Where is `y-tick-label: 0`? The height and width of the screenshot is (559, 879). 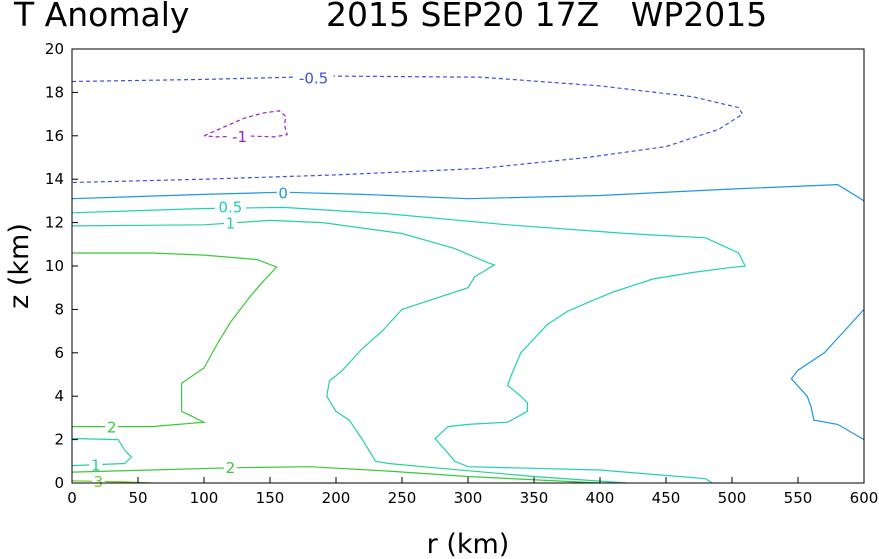
y-tick-label: 0 is located at coordinates (59, 483).